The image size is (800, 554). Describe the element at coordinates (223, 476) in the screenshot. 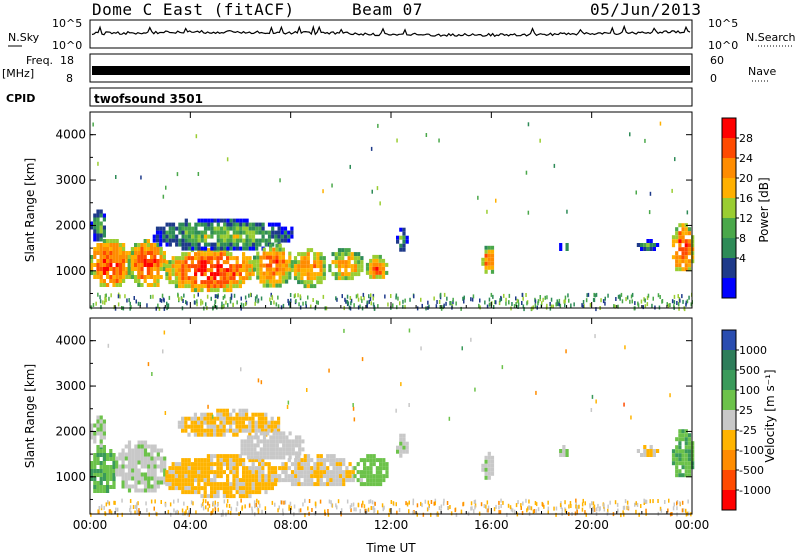

I see `velocity-echo-region` at that location.